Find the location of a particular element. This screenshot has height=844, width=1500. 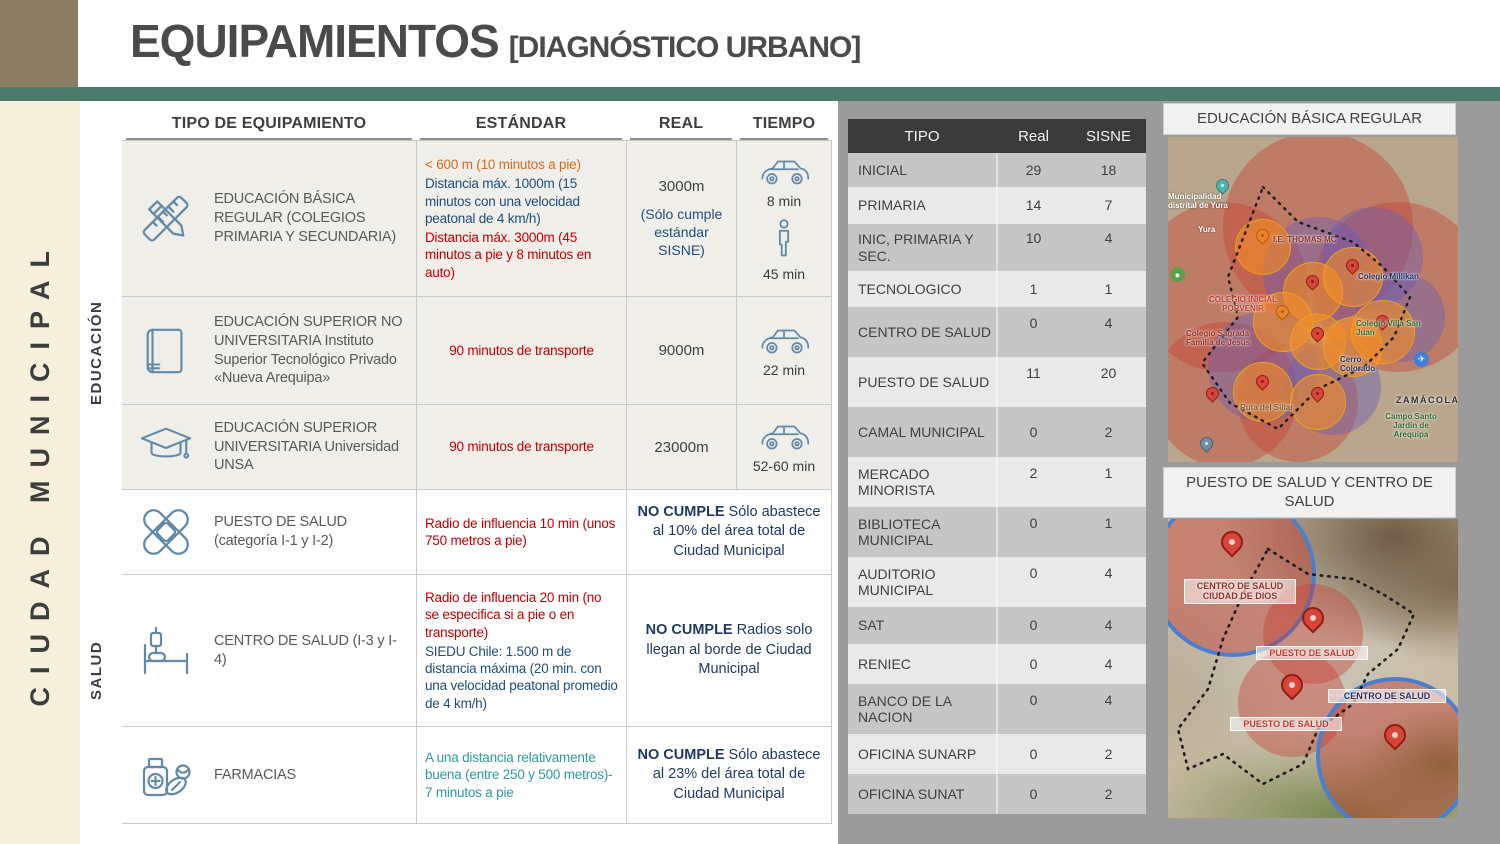

col-header-real: REAL is located at coordinates (681, 123).